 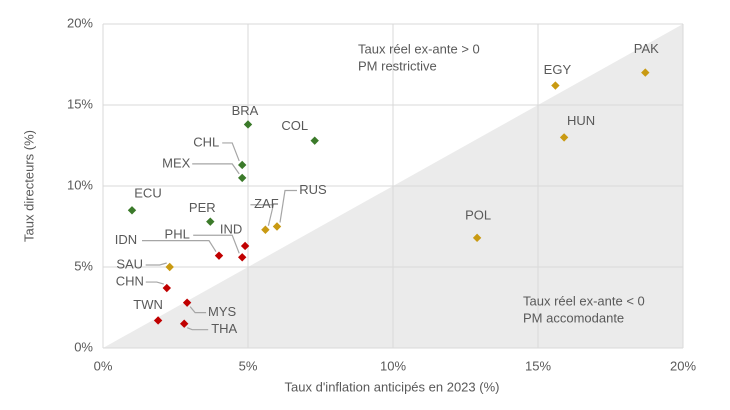 What do you see at coordinates (103, 365) in the screenshot?
I see `x-tick-label: 0%` at bounding box center [103, 365].